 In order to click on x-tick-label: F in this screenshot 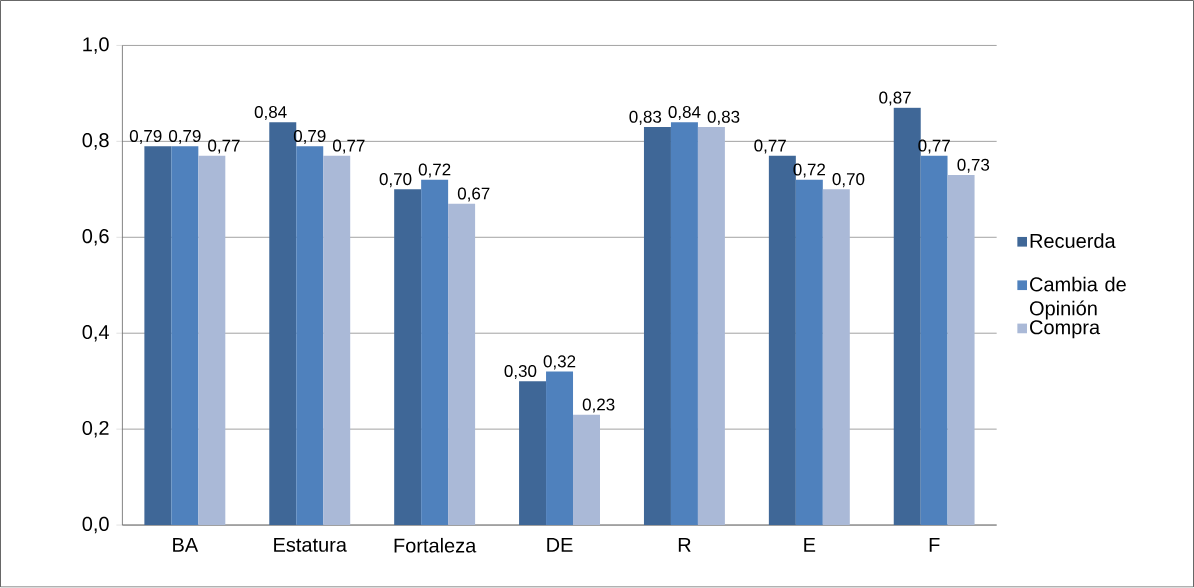, I will do `click(934, 545)`.